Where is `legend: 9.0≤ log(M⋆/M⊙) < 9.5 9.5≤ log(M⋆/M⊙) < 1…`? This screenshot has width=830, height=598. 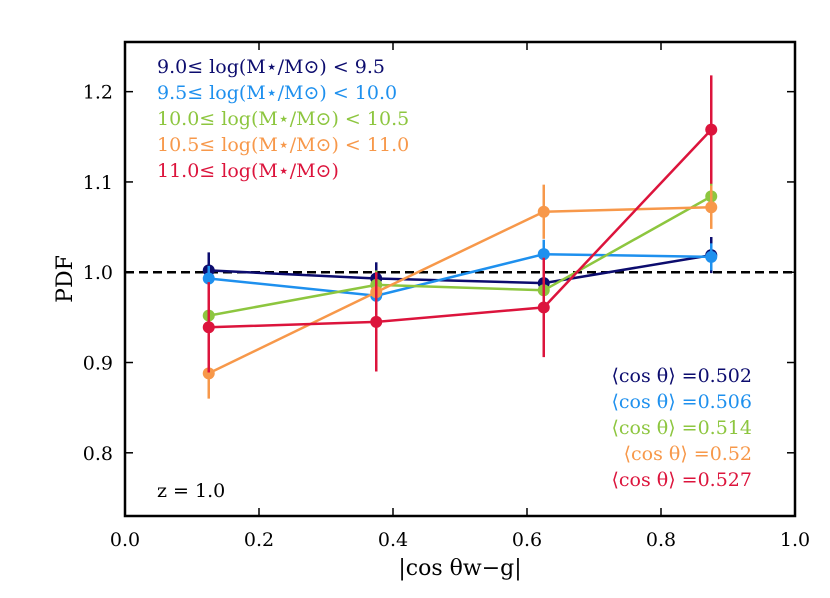
legend: 9.0≤ log(M⋆/M⊙) < 9.5 9.5≤ log(M⋆/M⊙) < 1… is located at coordinates (283, 119).